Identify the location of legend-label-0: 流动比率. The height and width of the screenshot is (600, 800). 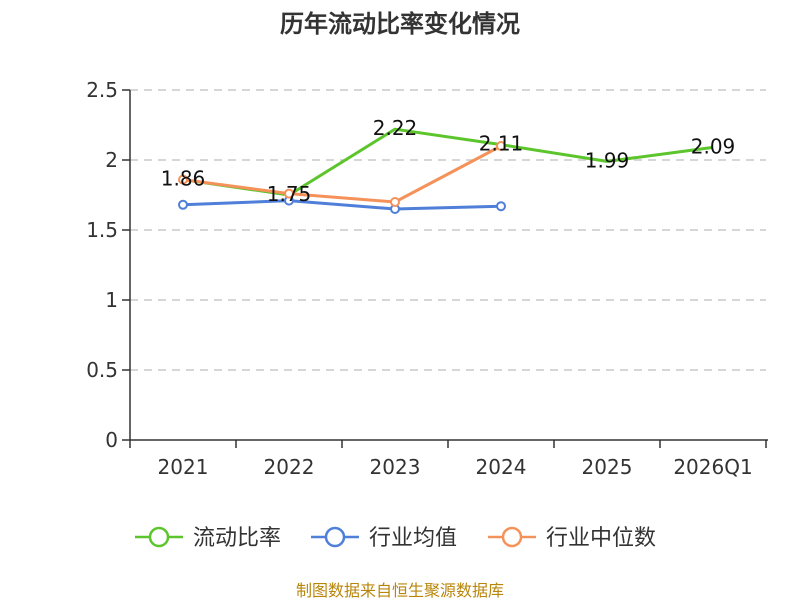
(237, 538).